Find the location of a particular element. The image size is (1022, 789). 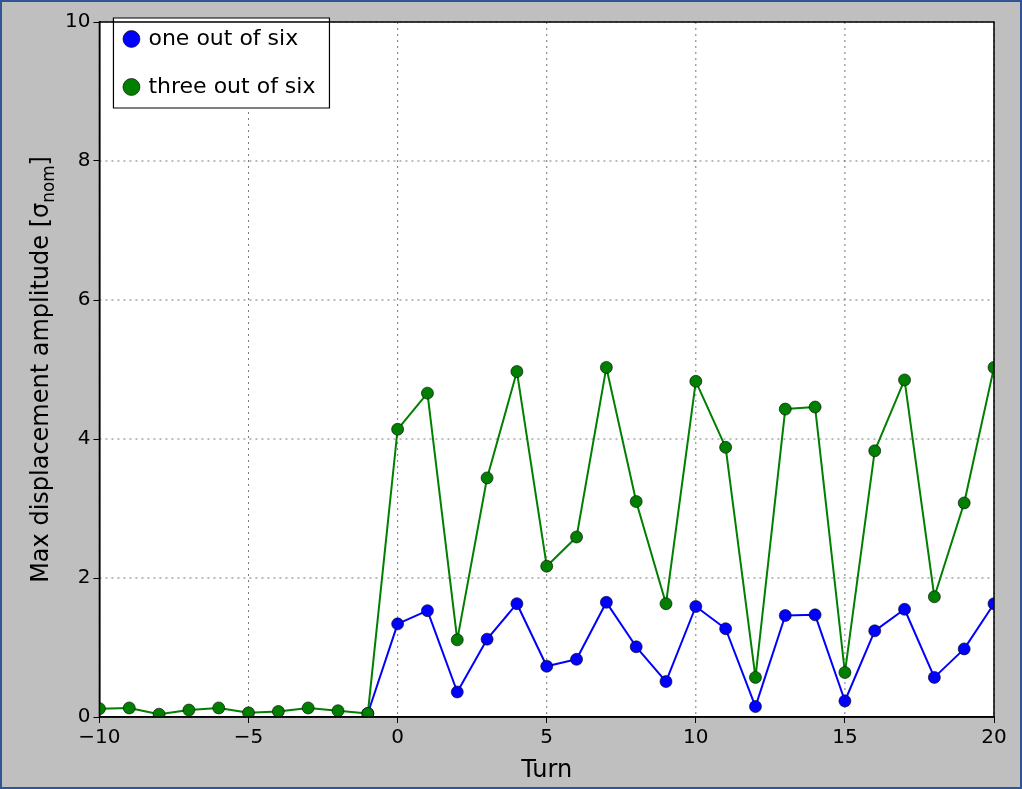

y-tick-label: 6 is located at coordinates (84, 298).